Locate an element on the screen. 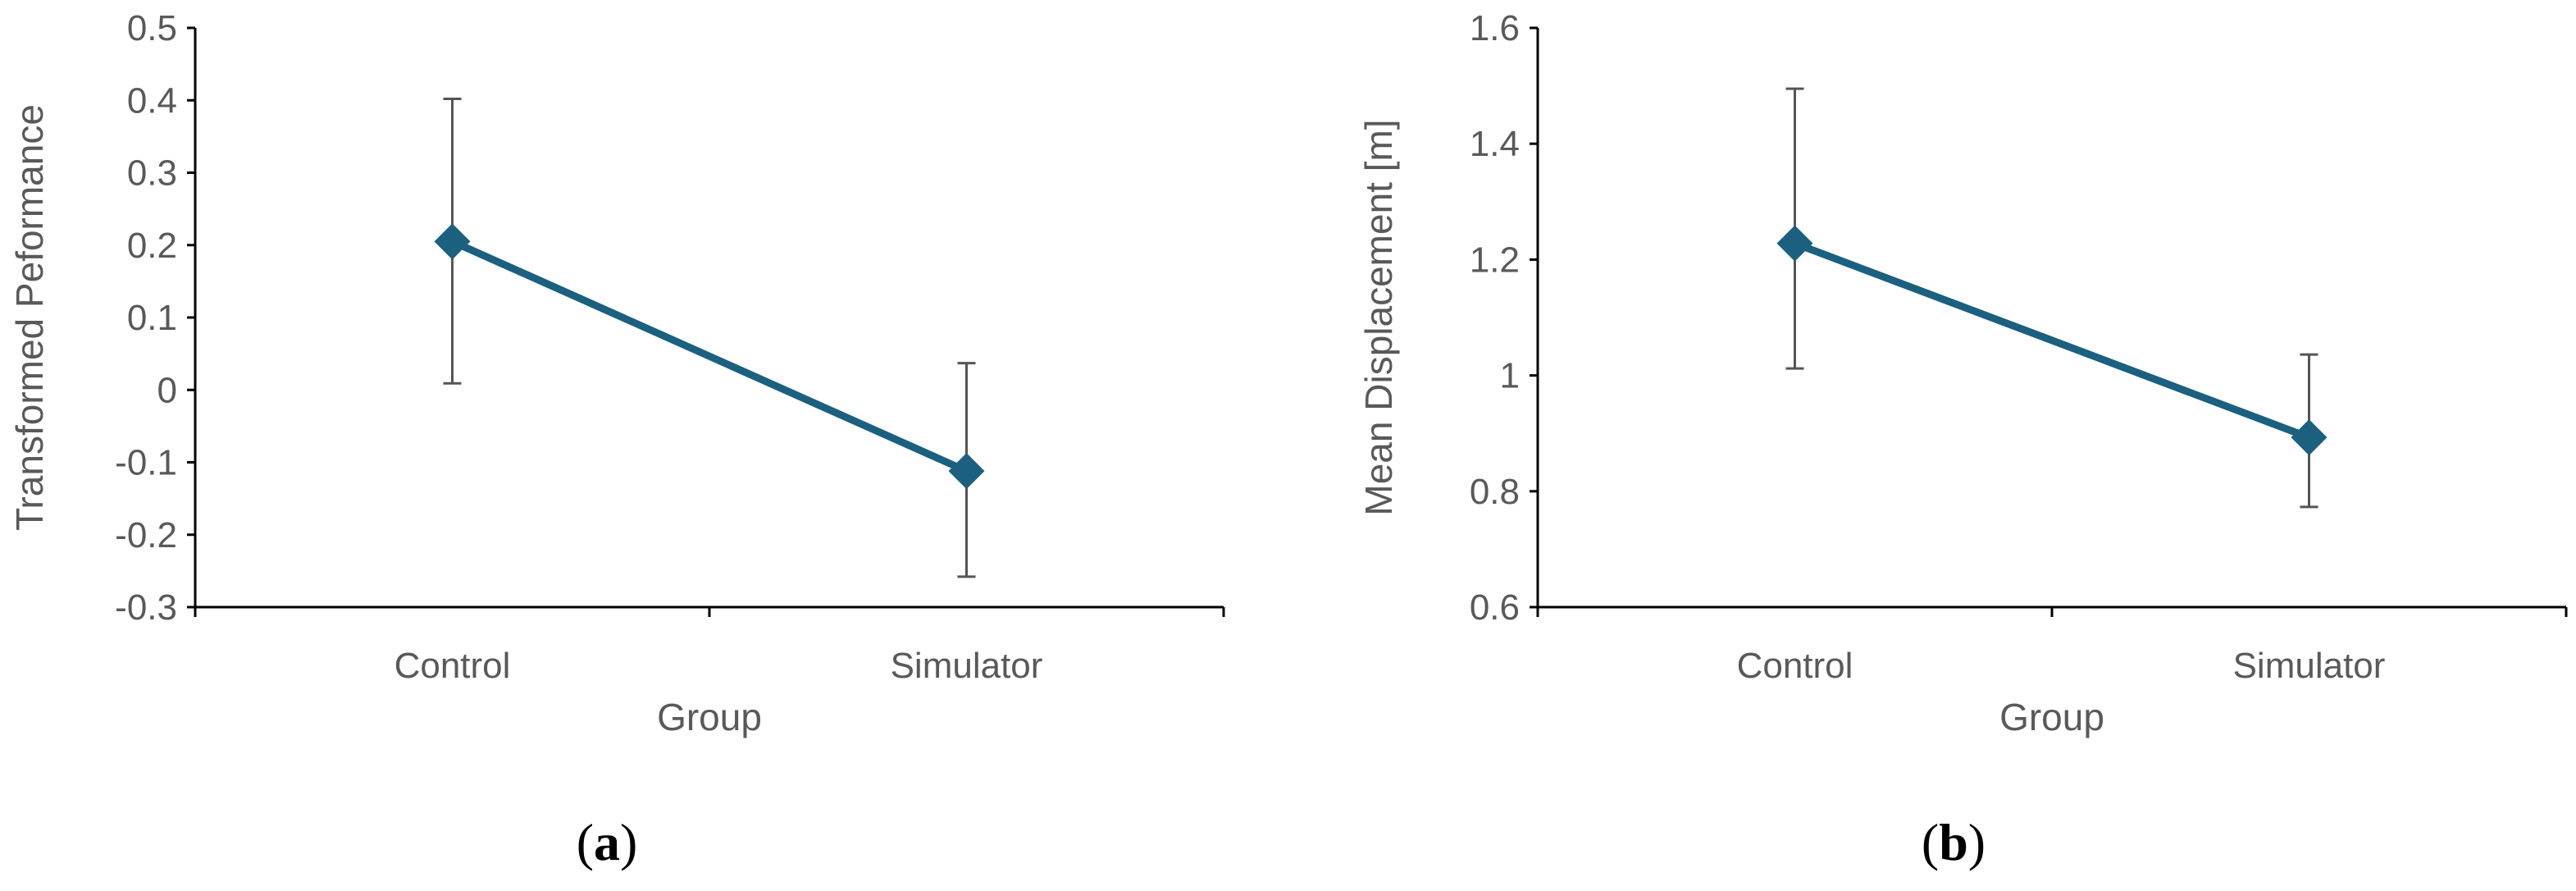 This screenshot has height=891, width=2576. y-ticks: 0.5 0.4 0.3 0.2 0.1 0 -0.1 -0.2 -0.3 is located at coordinates (155, 318).